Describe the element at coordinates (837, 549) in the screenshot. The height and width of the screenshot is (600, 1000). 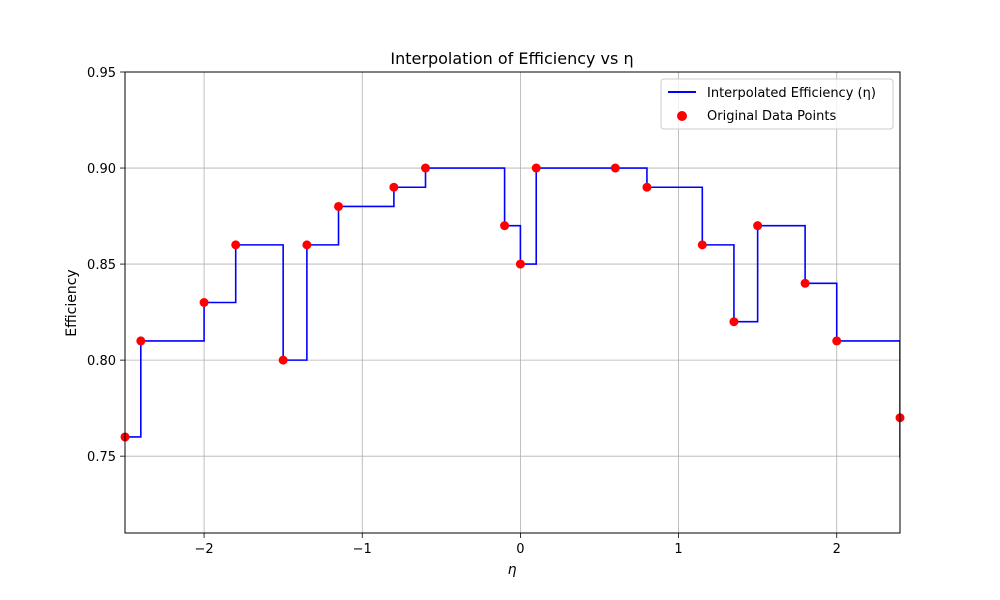
I see `x-tick-label: 2` at that location.